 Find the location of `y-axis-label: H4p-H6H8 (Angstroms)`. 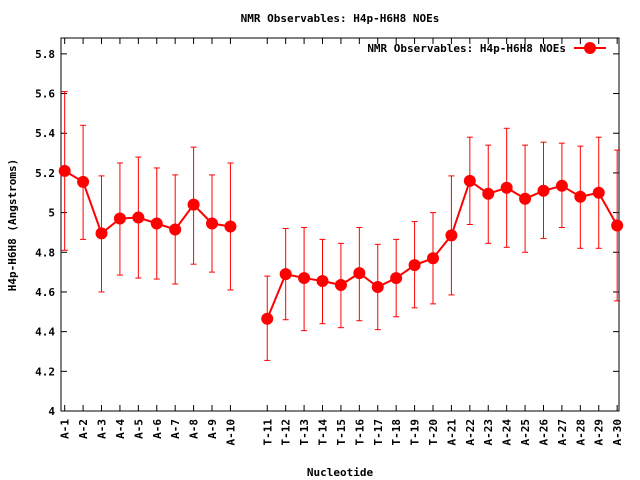

y-axis-label: H4p-H6H8 (Angstroms) is located at coordinates (12, 225).